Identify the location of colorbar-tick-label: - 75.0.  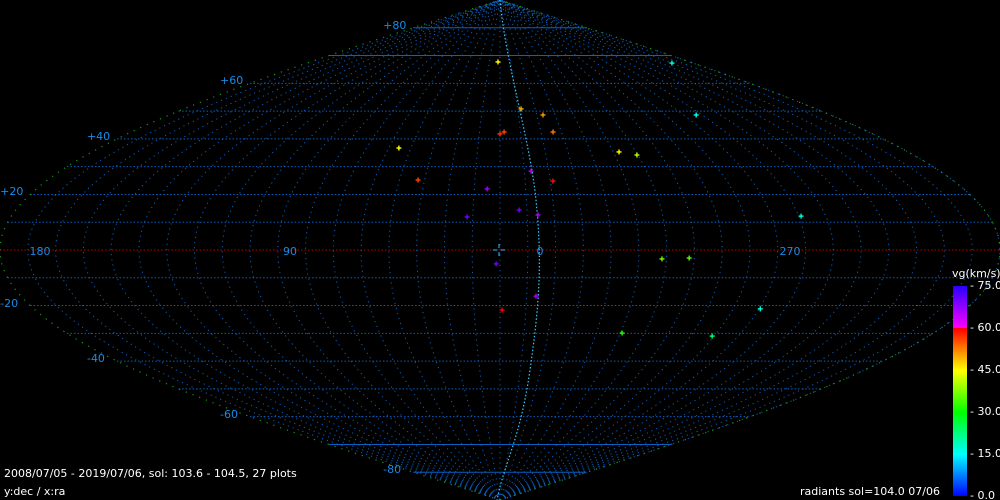
(985, 285).